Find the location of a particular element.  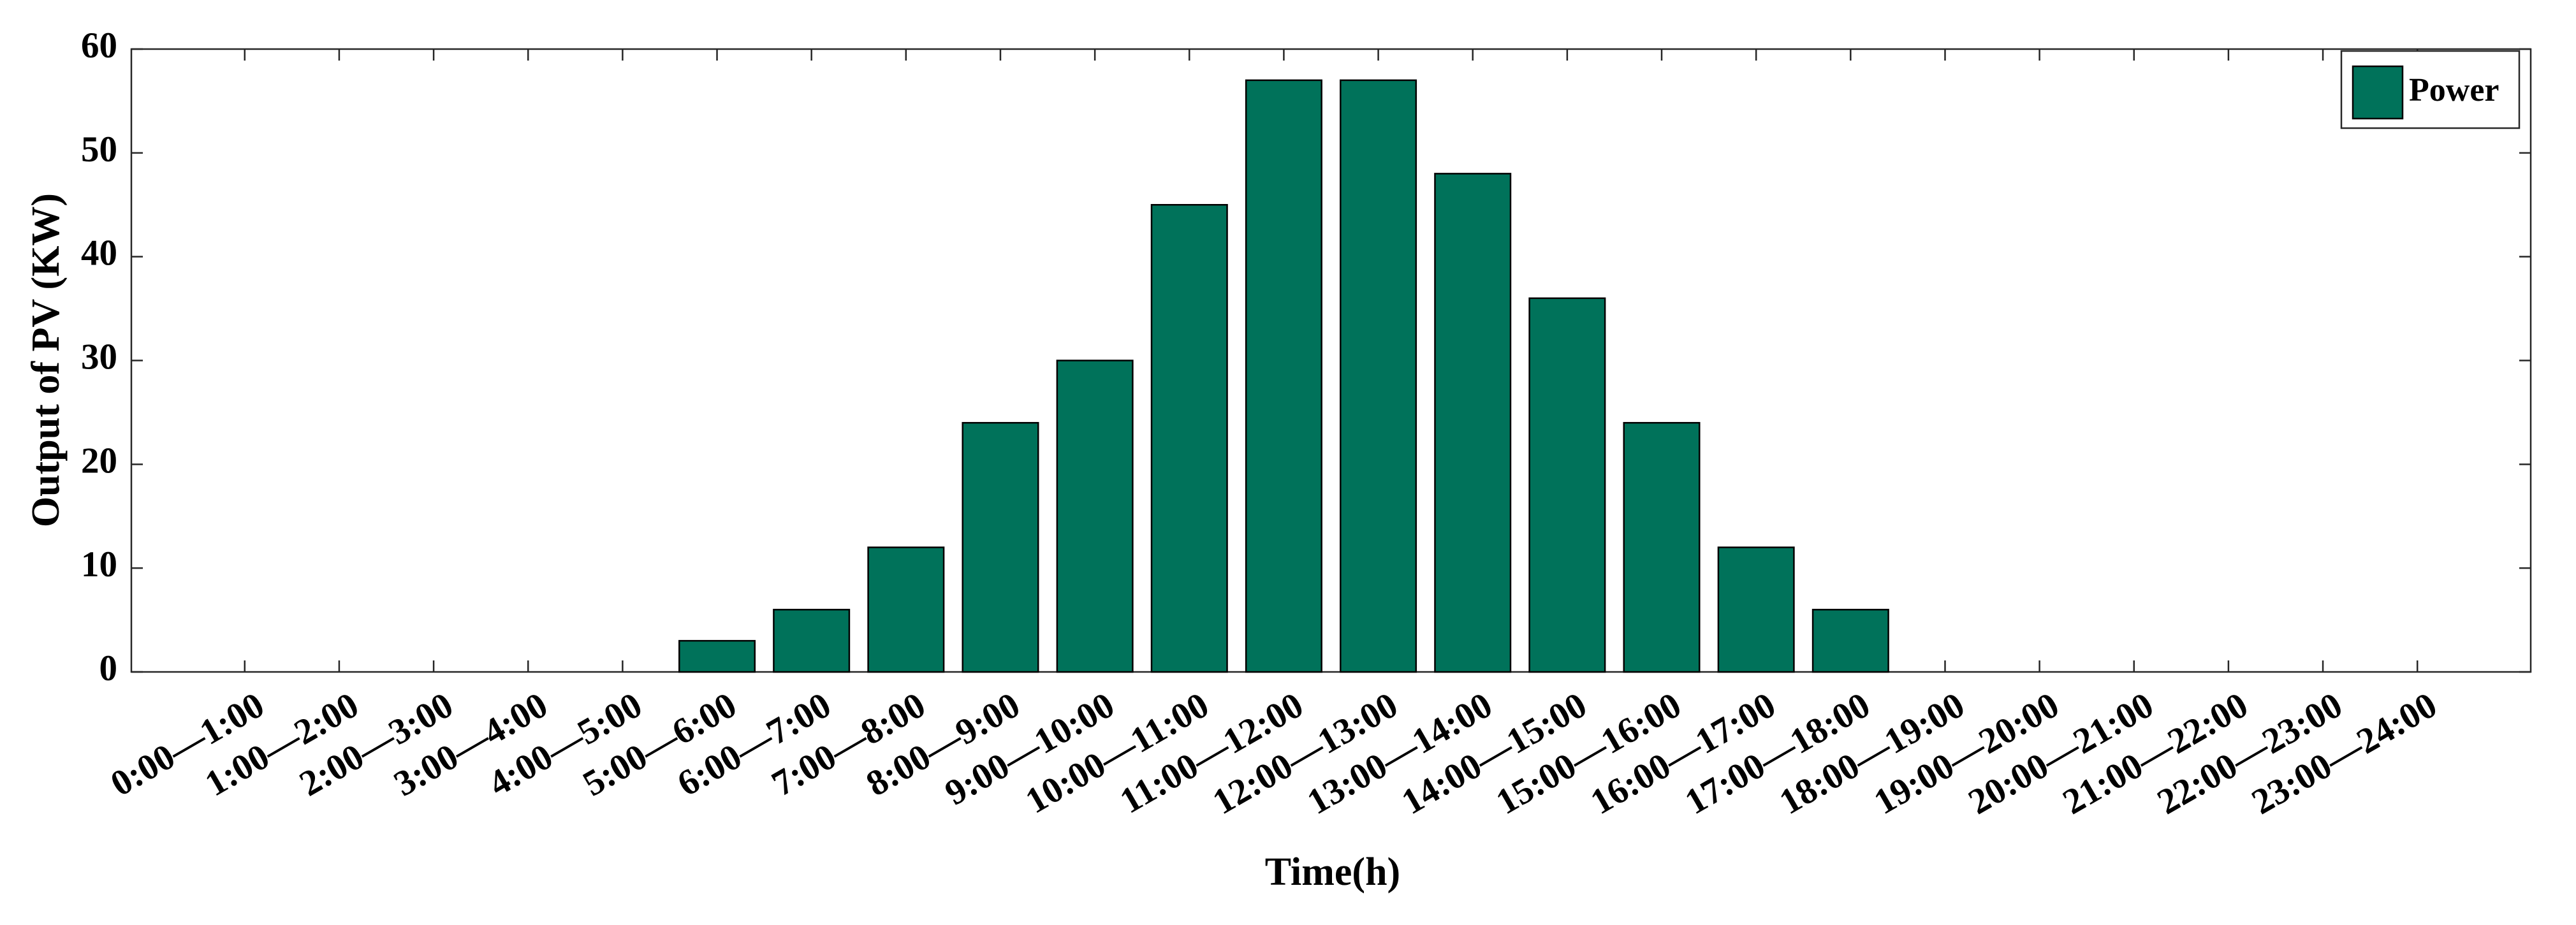

x-axis-label: Time(h) is located at coordinates (1332, 872).